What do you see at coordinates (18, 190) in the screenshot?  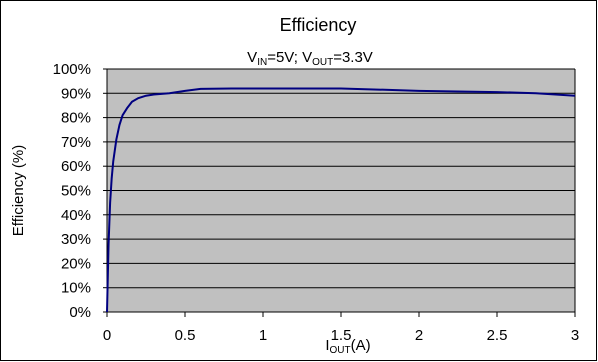 I see `y-axis-label: Efficiency (%)` at bounding box center [18, 190].